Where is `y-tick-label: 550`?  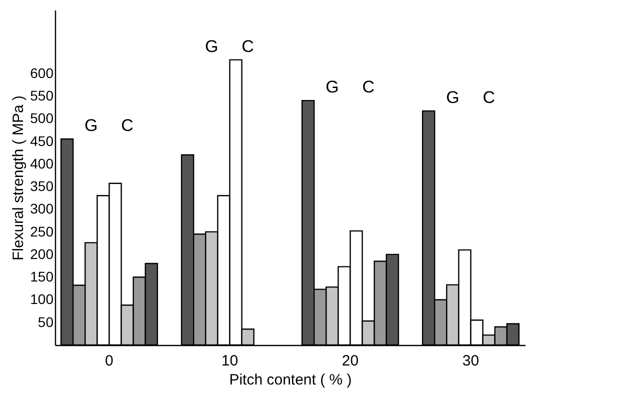 y-tick-label: 550 is located at coordinates (42, 96).